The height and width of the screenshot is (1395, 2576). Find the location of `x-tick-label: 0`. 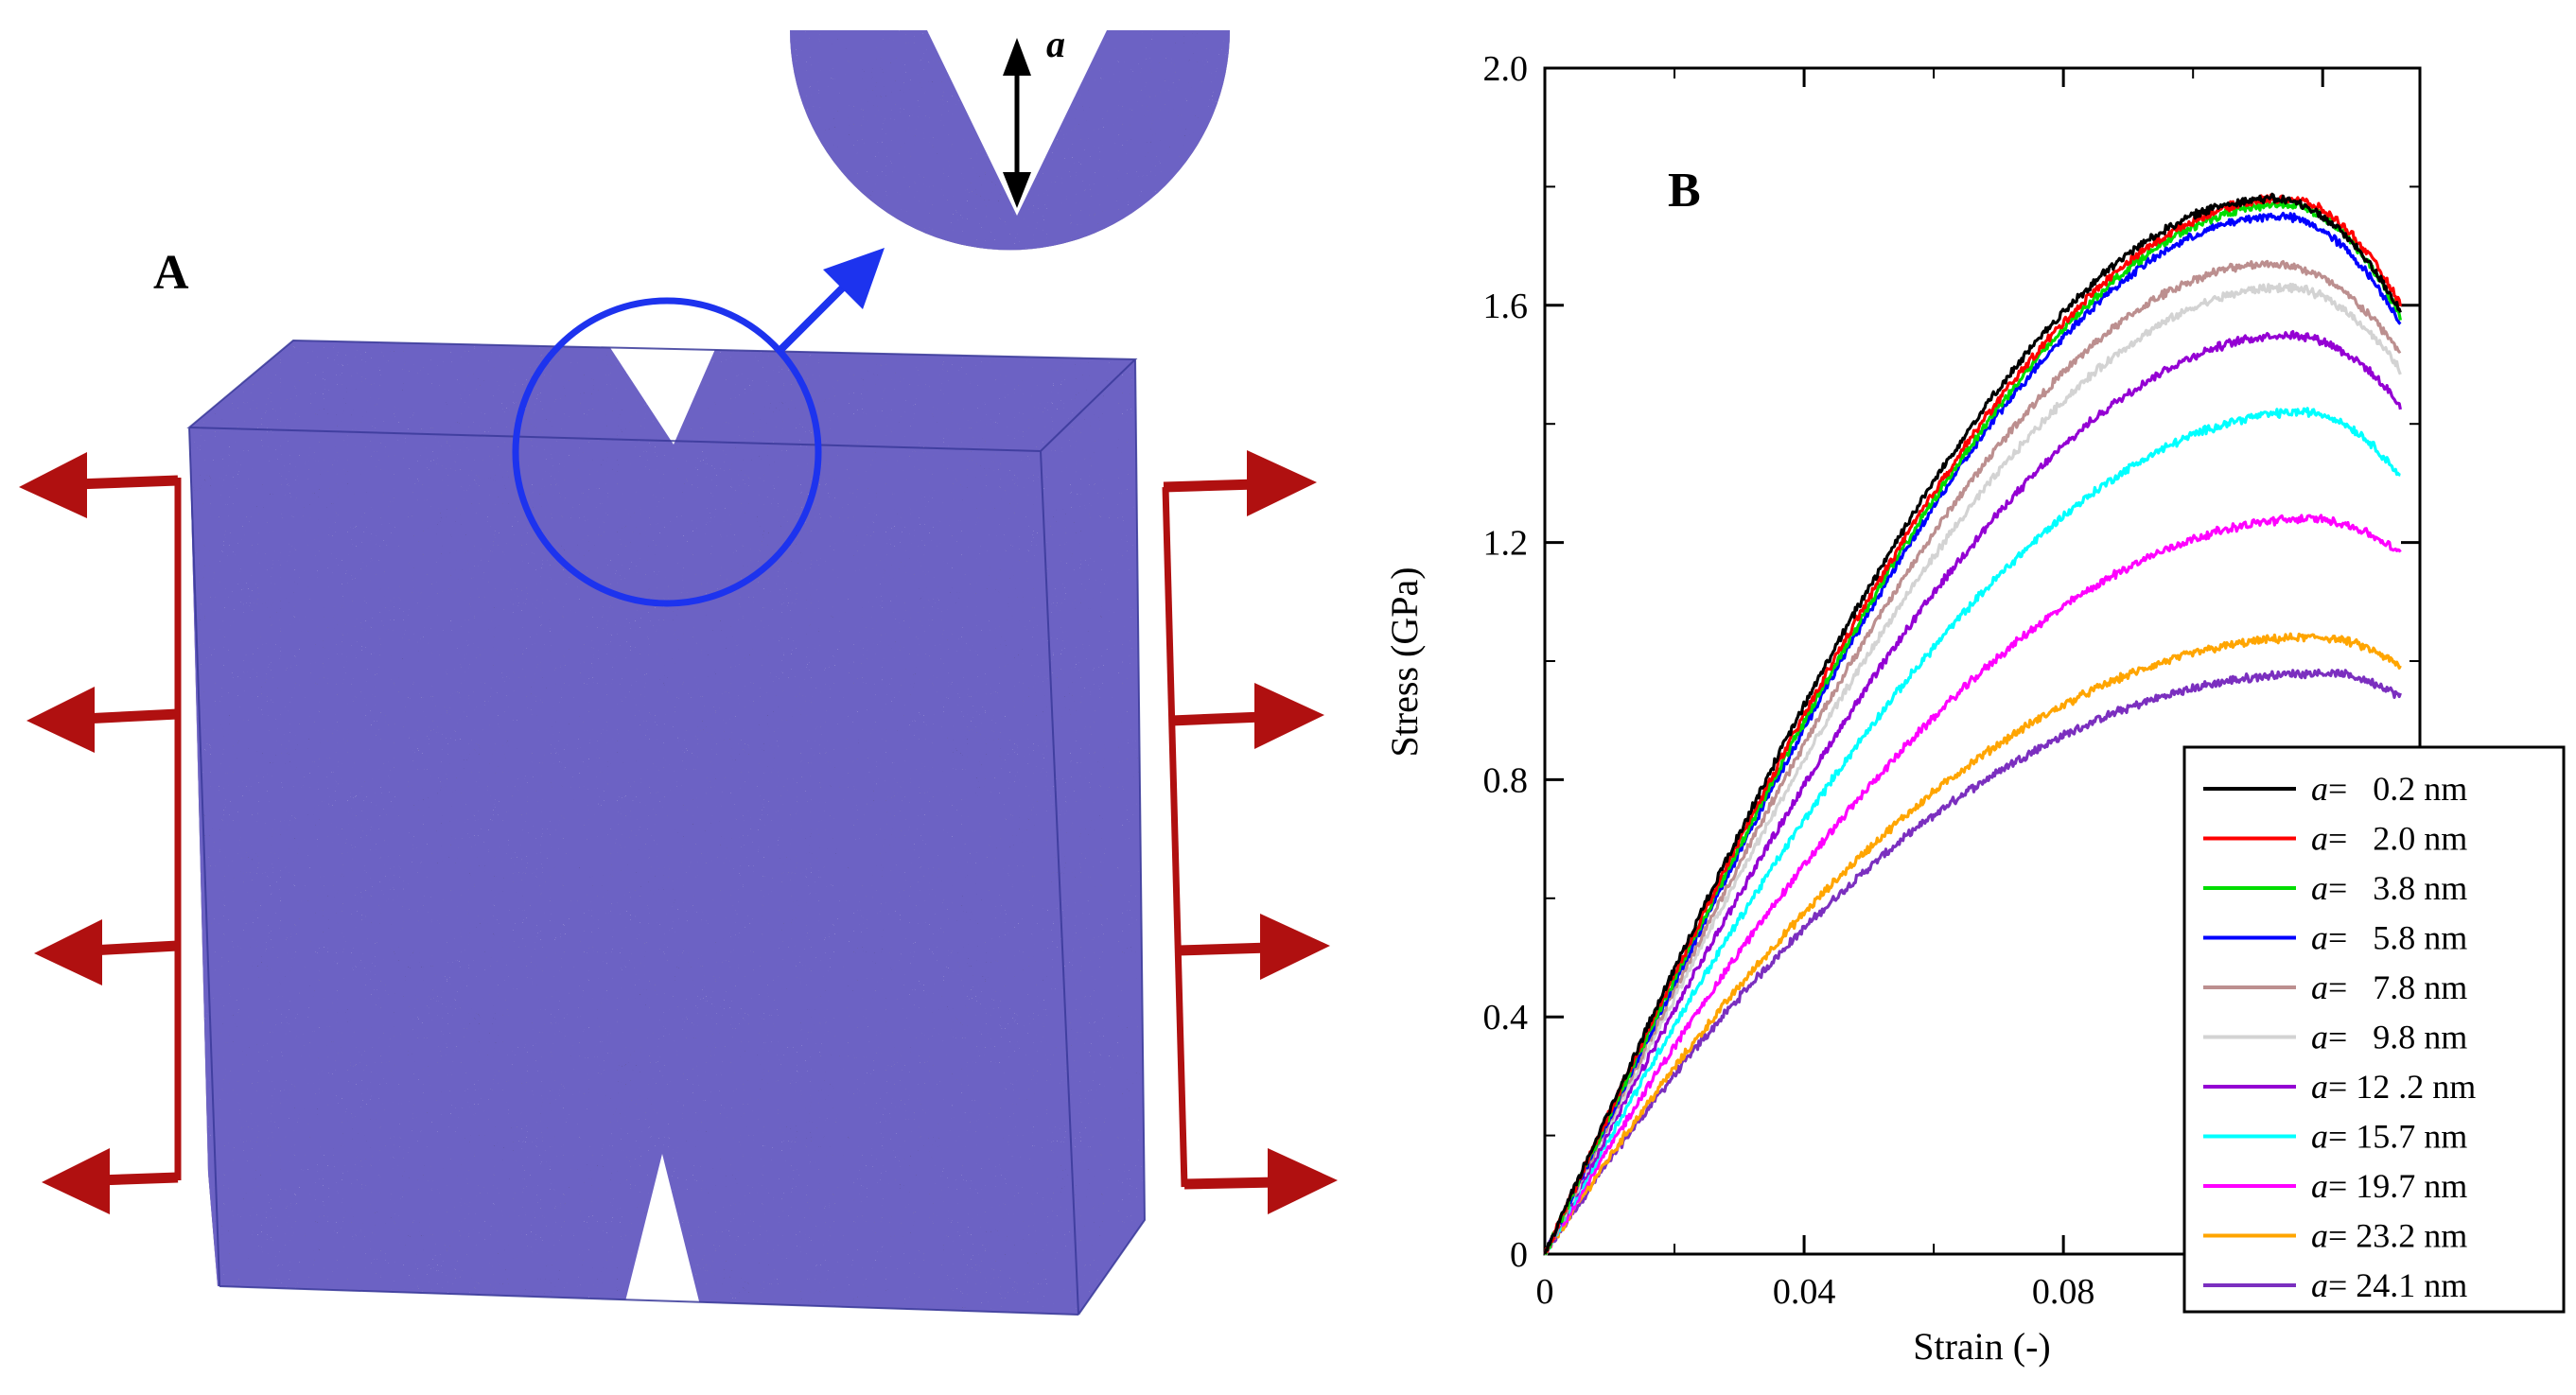

x-tick-label: 0 is located at coordinates (1545, 1292).